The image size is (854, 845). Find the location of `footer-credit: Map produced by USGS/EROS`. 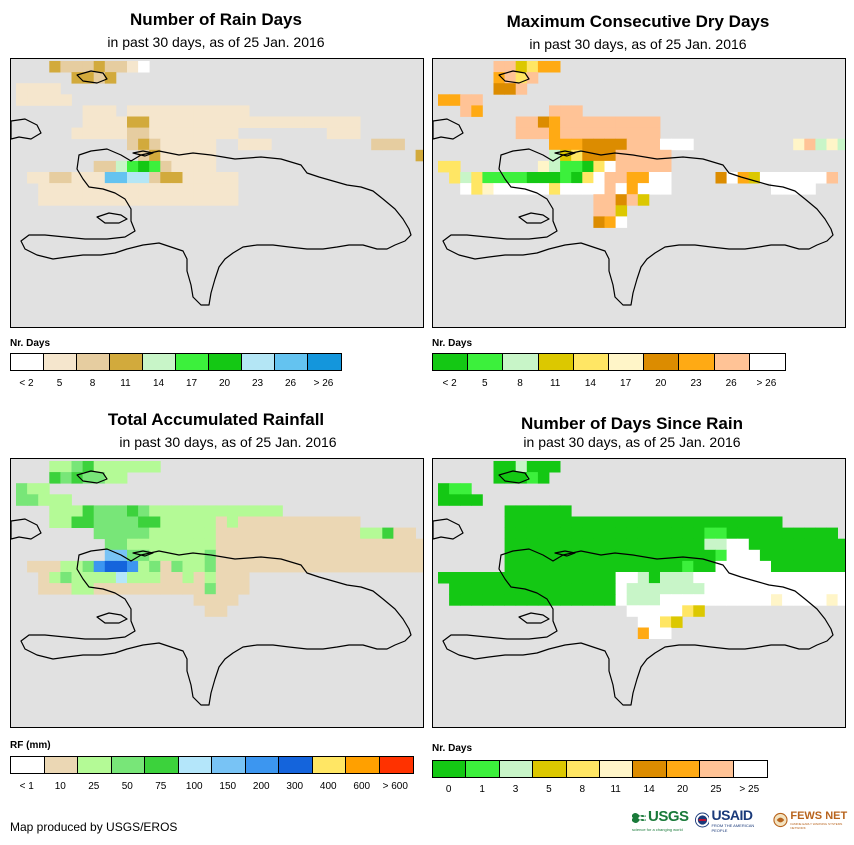

footer-credit: Map produced by USGS/EROS is located at coordinates (94, 827).